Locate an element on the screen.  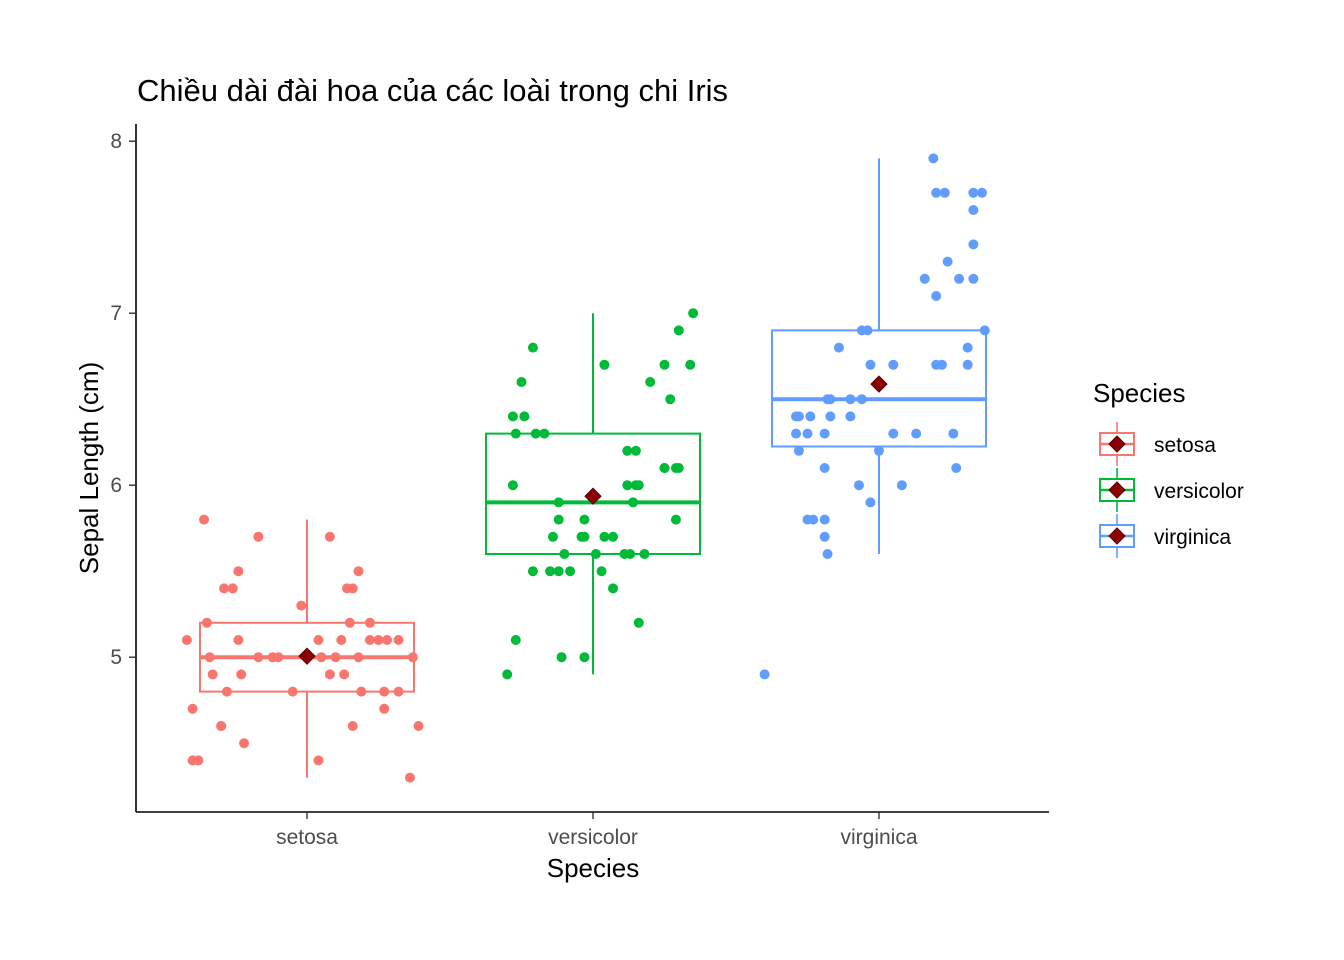
x-tick-label: versicolor is located at coordinates (593, 837).